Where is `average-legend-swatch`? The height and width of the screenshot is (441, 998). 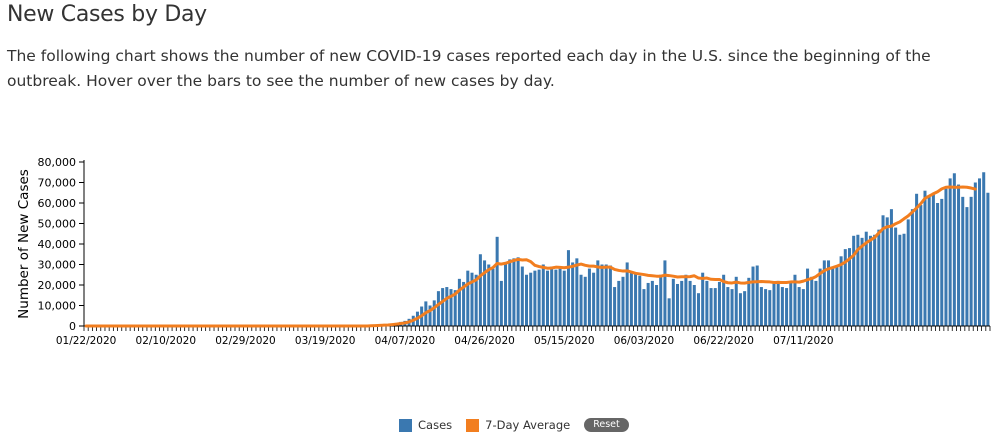
average-legend-swatch is located at coordinates (473, 425).